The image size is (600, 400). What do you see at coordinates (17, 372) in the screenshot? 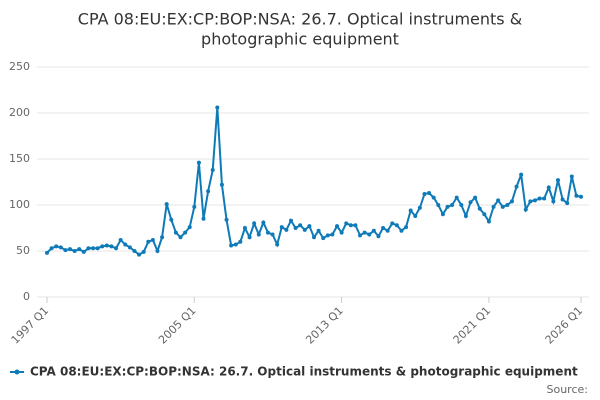
I see `legend-symbol` at bounding box center [17, 372].